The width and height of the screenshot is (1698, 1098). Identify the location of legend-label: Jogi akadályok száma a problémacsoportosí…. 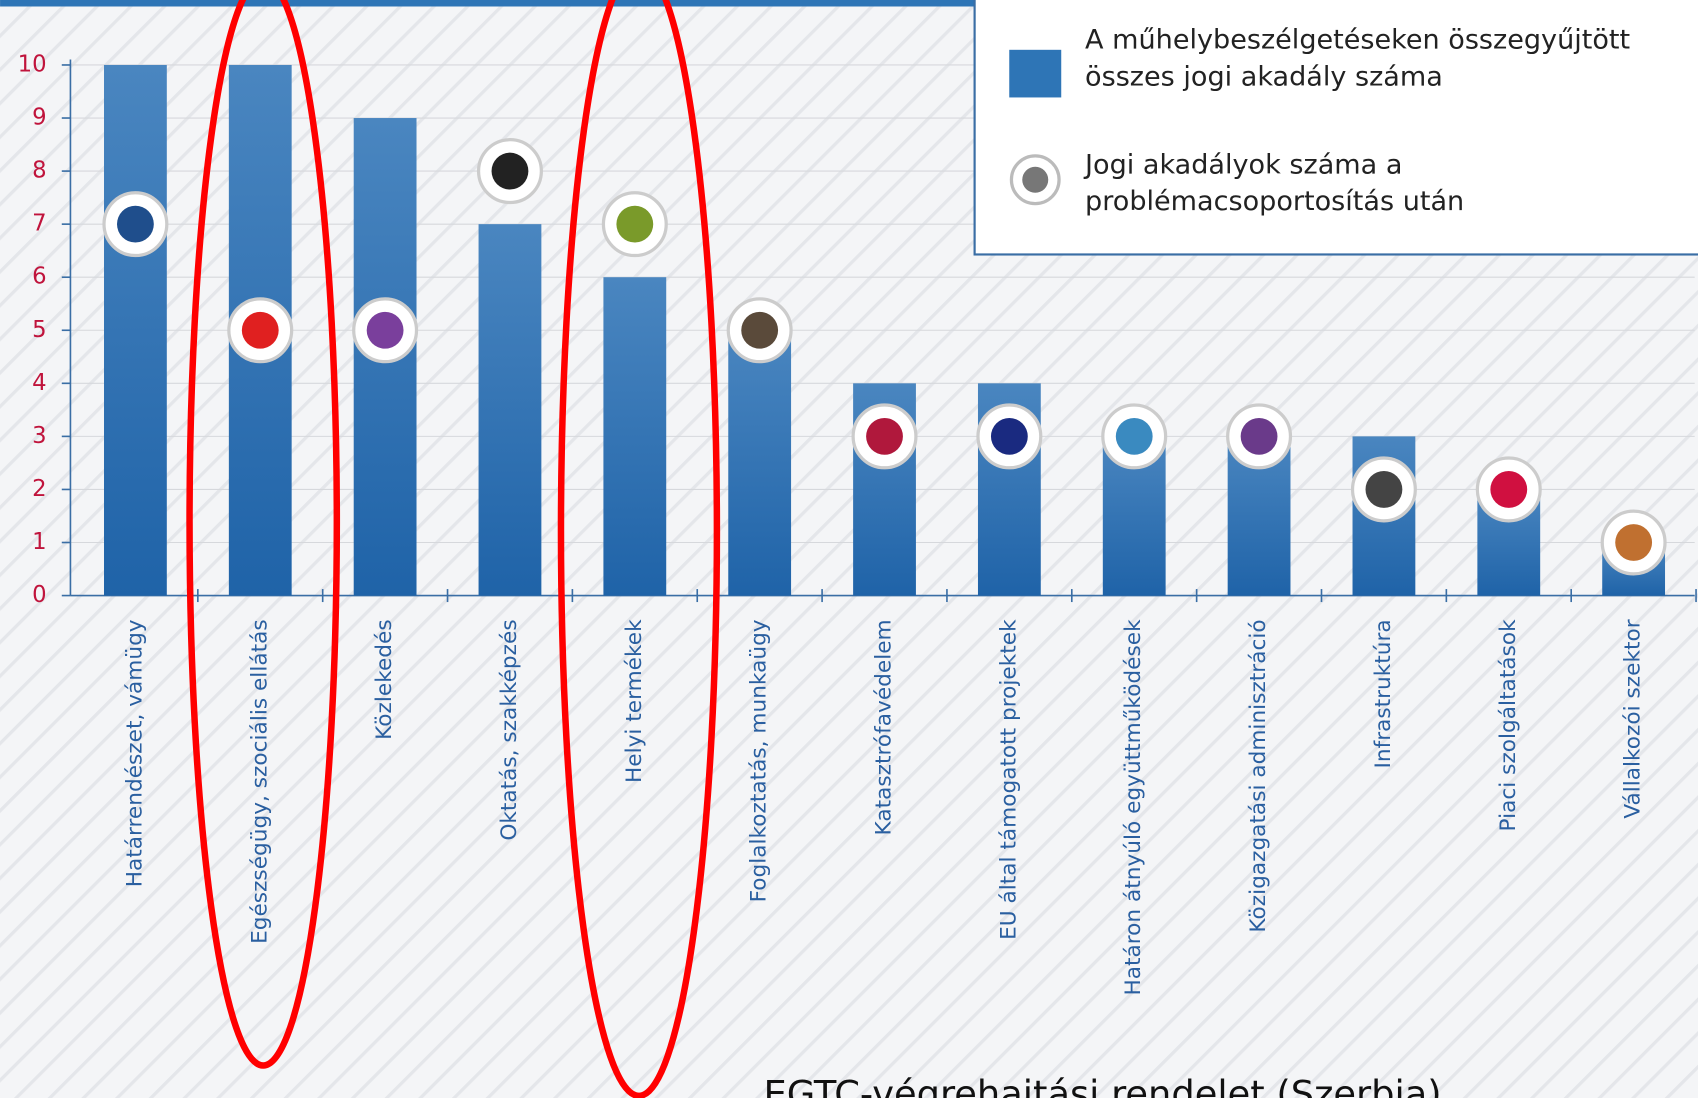
(1273, 183).